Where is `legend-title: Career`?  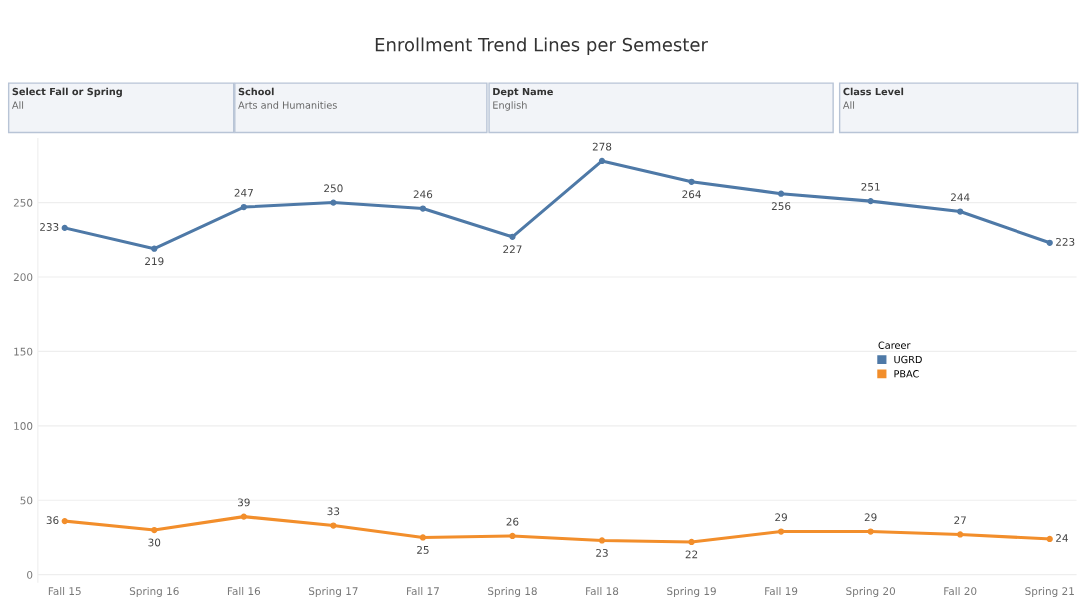
legend-title: Career is located at coordinates (894, 345).